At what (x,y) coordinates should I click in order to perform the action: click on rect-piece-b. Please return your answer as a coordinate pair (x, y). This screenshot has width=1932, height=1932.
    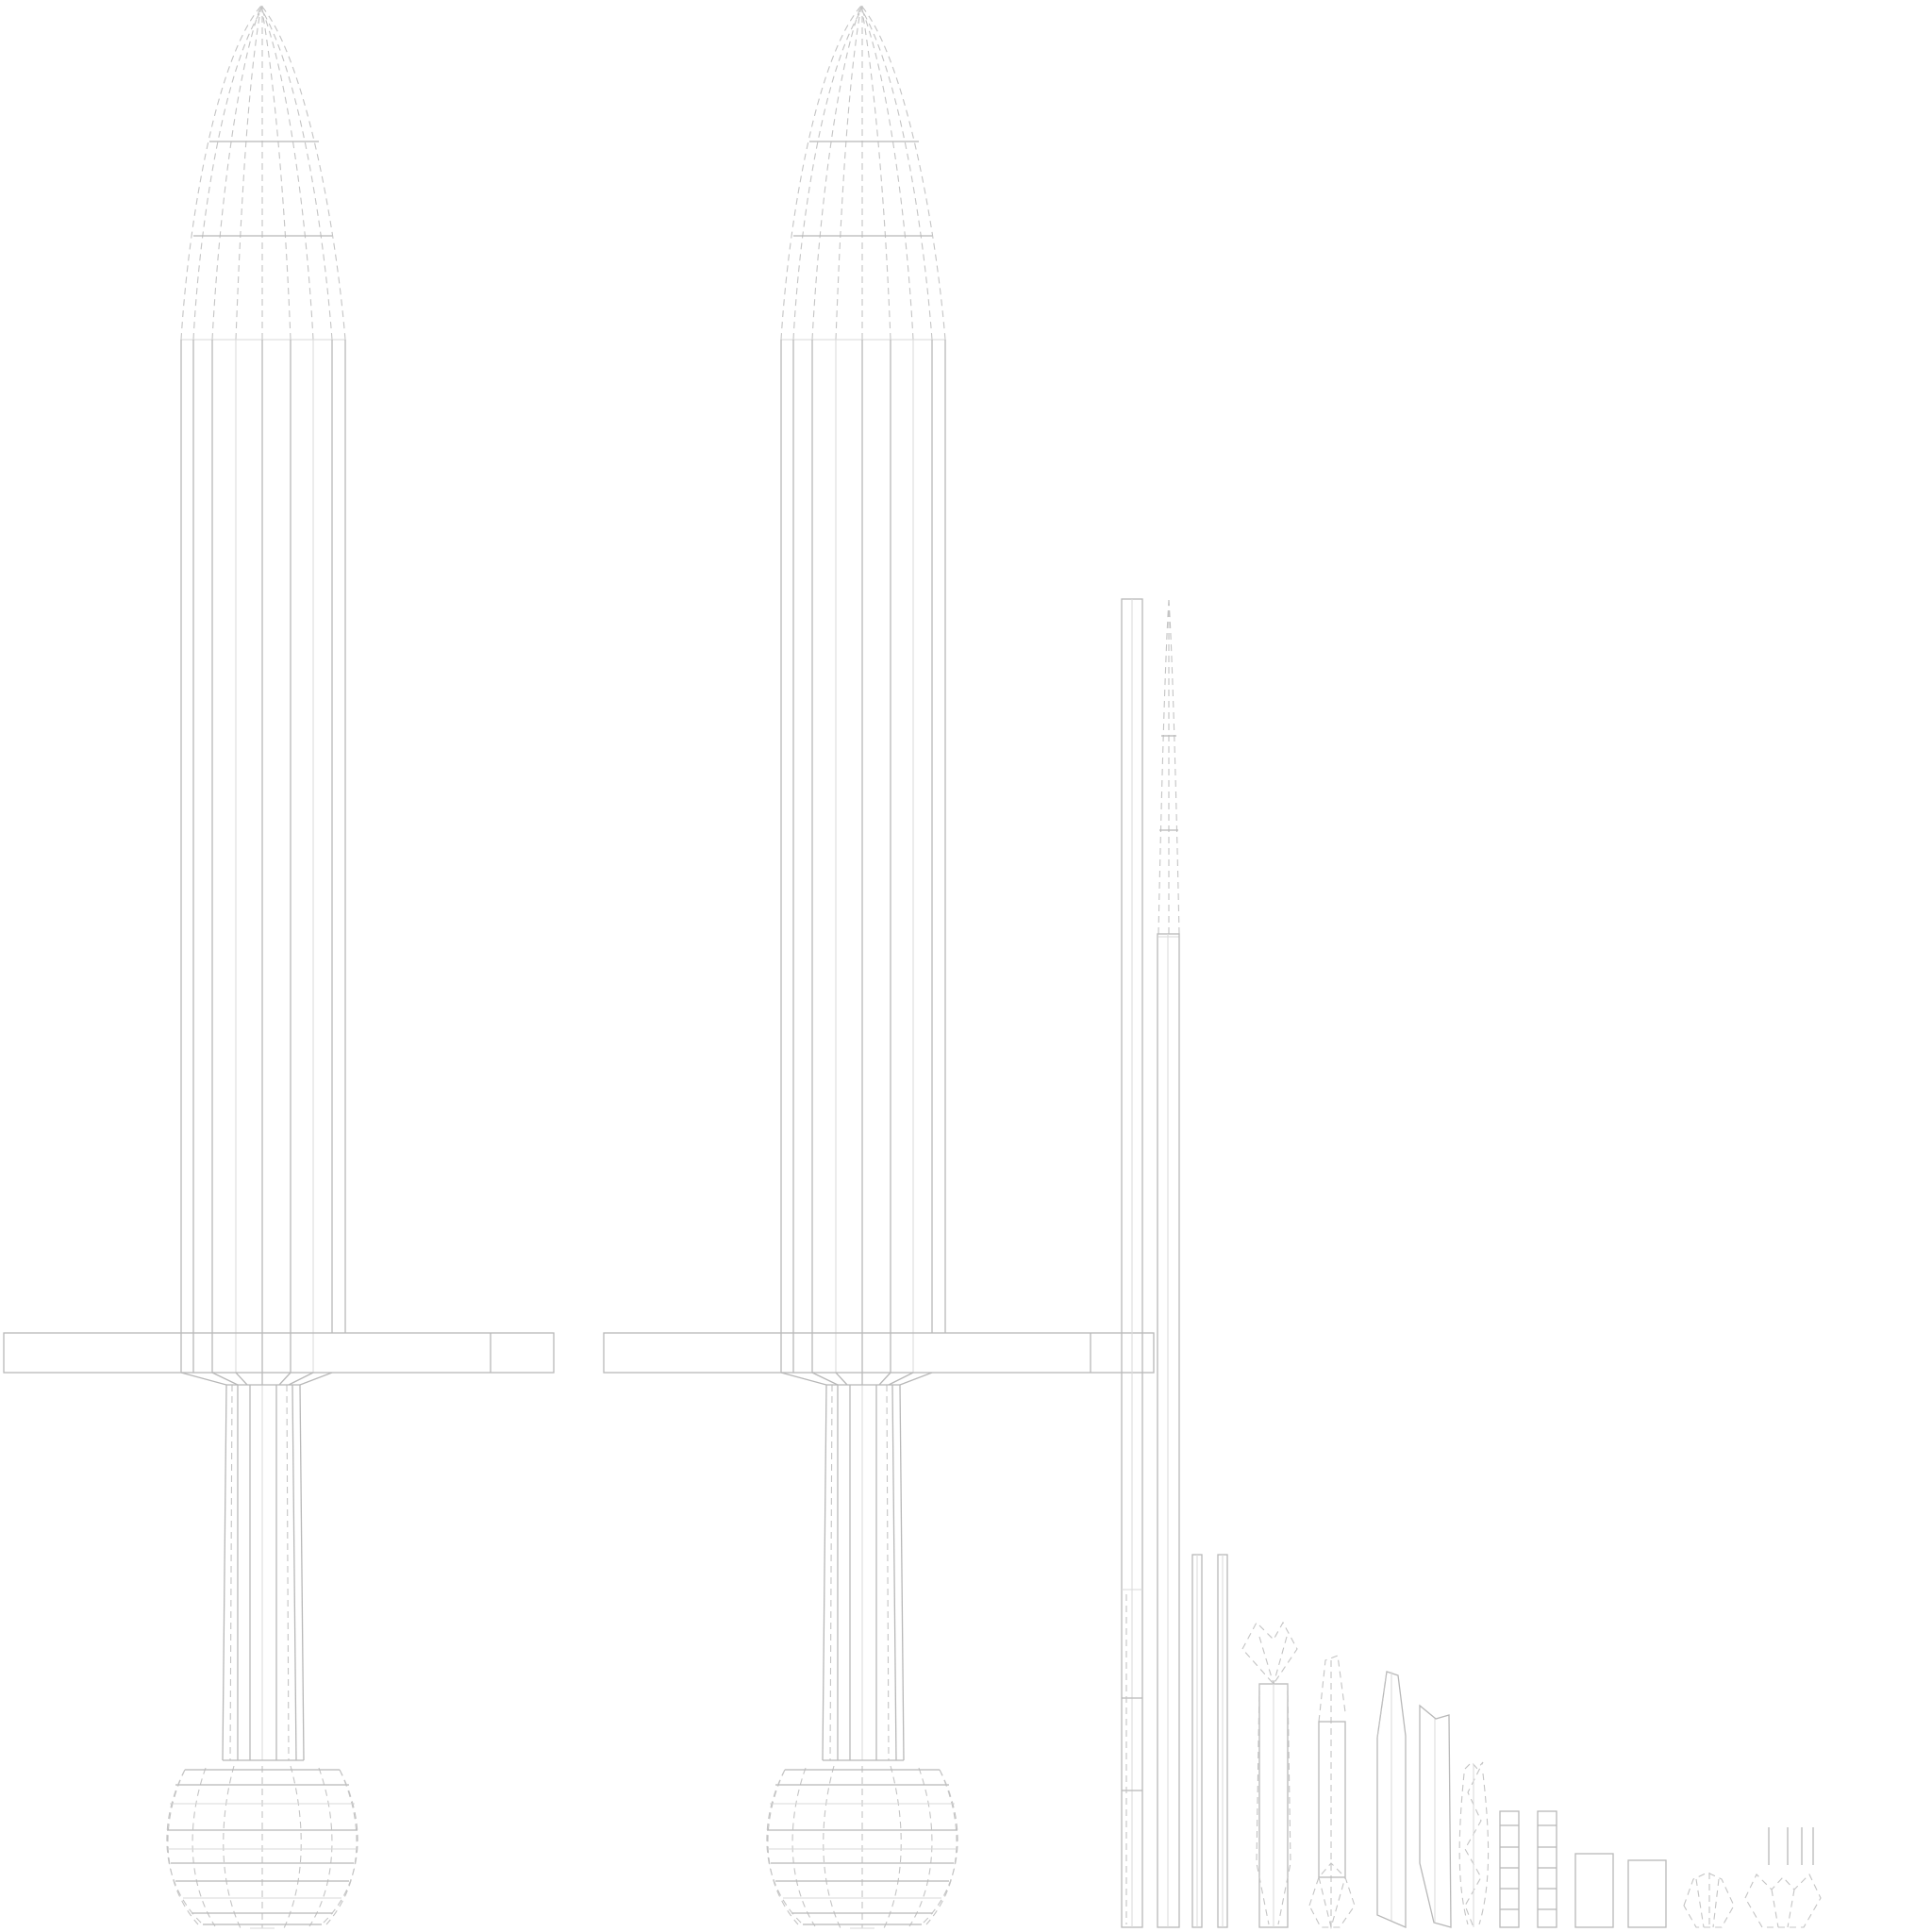
    Looking at the image, I should click on (1647, 1893).